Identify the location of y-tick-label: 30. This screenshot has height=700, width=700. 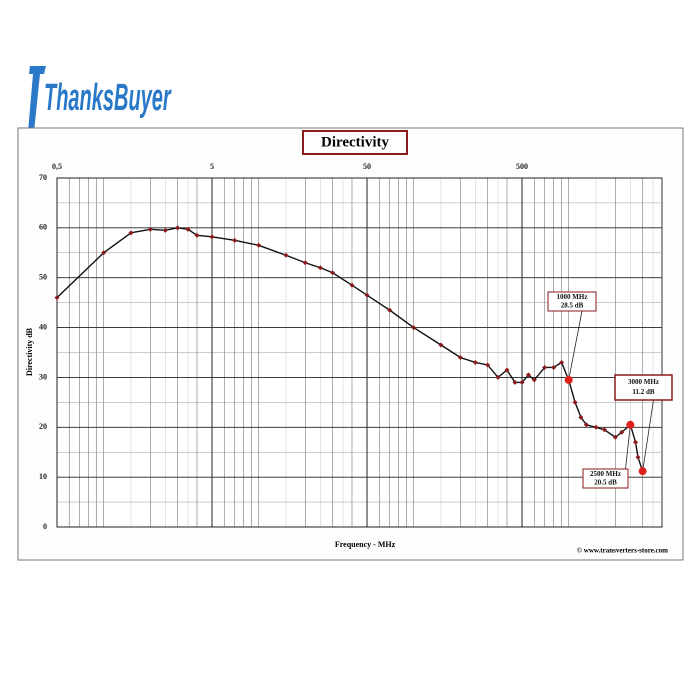
(43, 376).